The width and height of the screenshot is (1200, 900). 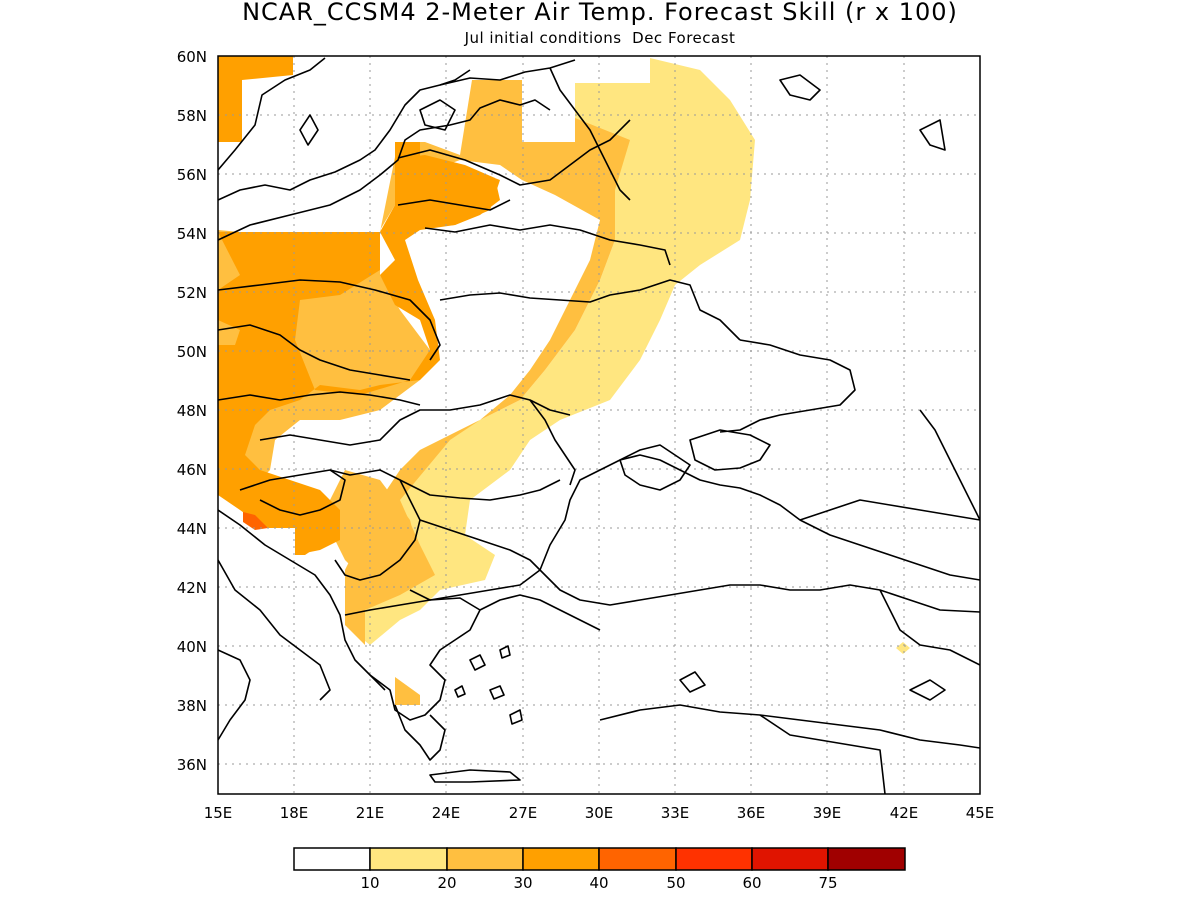 I want to click on x-tick-label: 36E, so click(x=751, y=813).